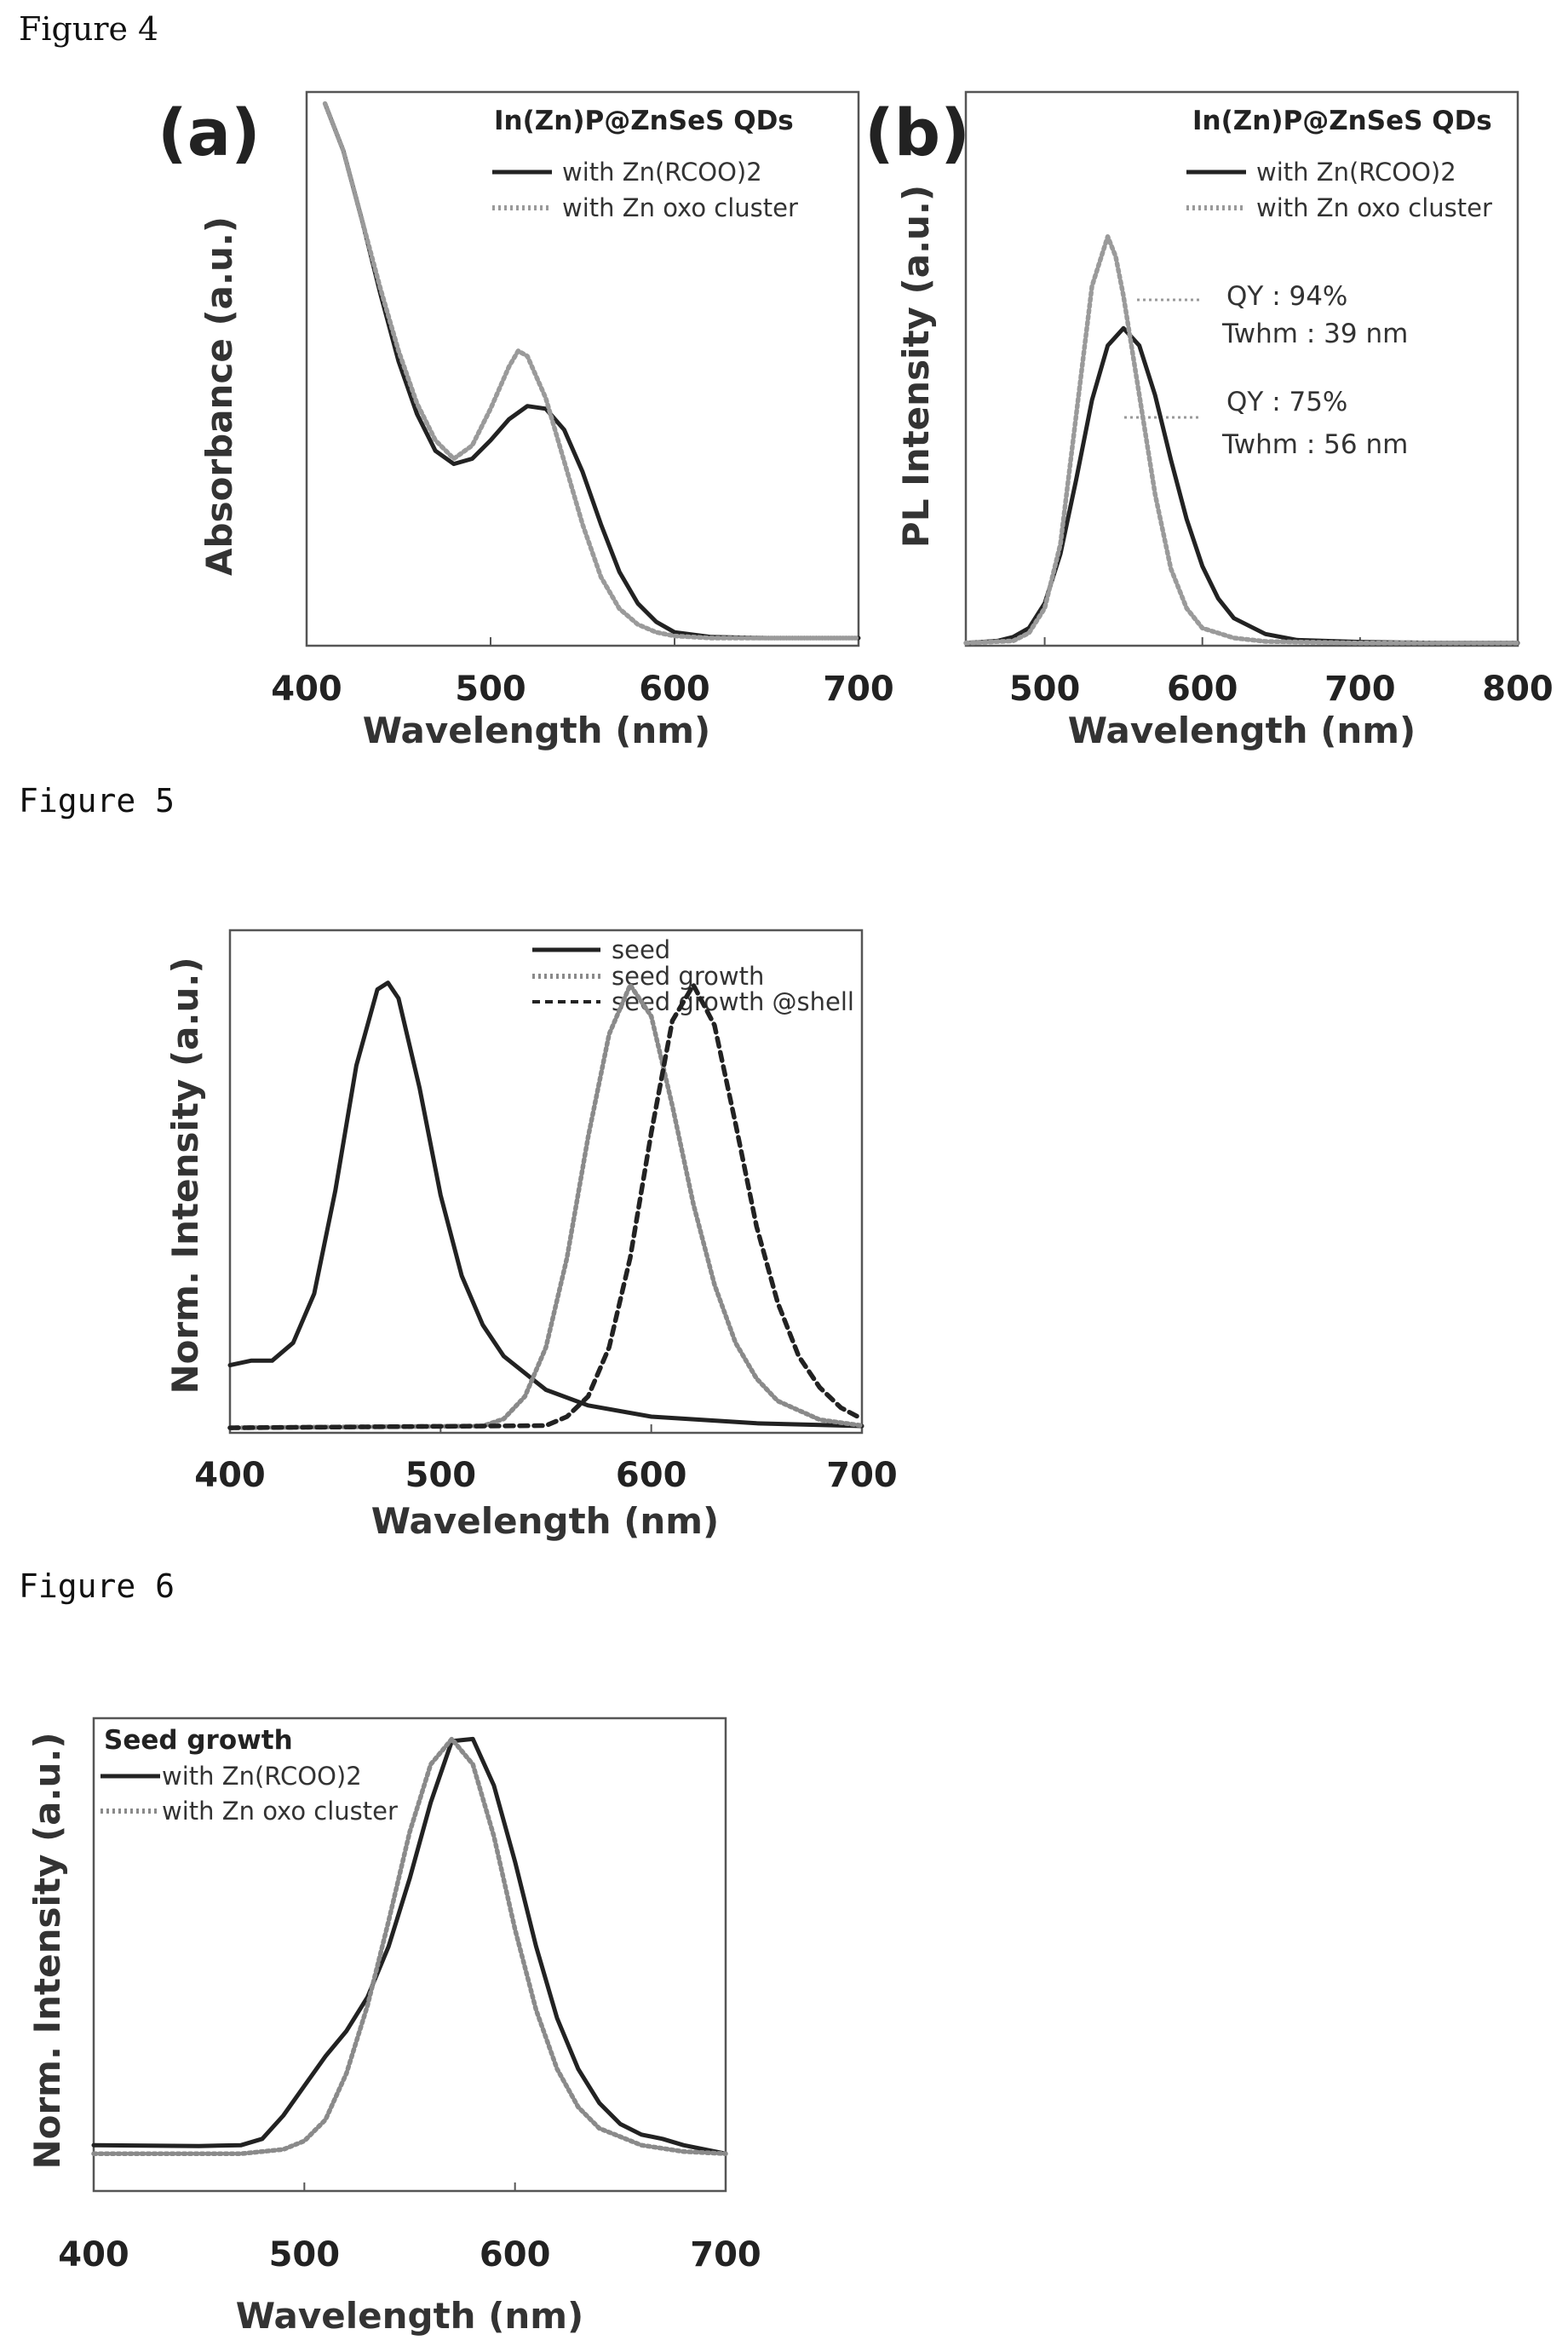  What do you see at coordinates (89, 29) in the screenshot?
I see `figure-4-caption: Figure 4` at bounding box center [89, 29].